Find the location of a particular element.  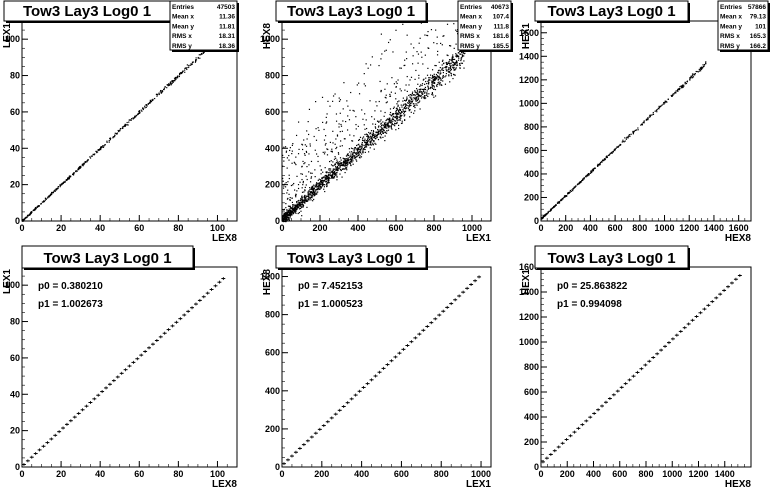

x-tick-label: 60 is located at coordinates (139, 474).